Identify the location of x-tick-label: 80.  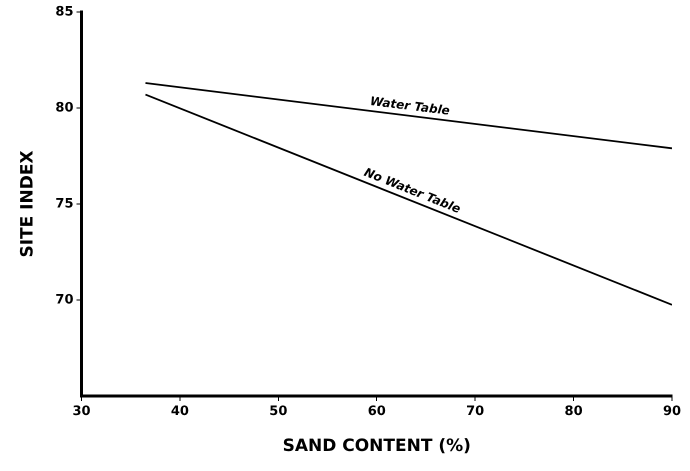
(573, 412).